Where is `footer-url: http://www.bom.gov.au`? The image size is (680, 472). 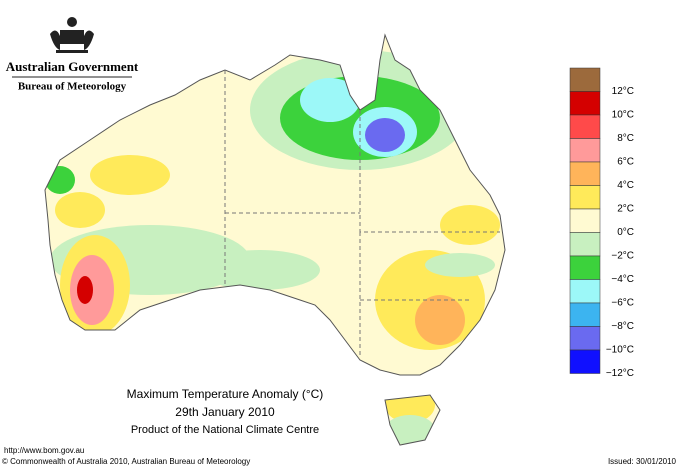 footer-url: http://www.bom.gov.au is located at coordinates (44, 450).